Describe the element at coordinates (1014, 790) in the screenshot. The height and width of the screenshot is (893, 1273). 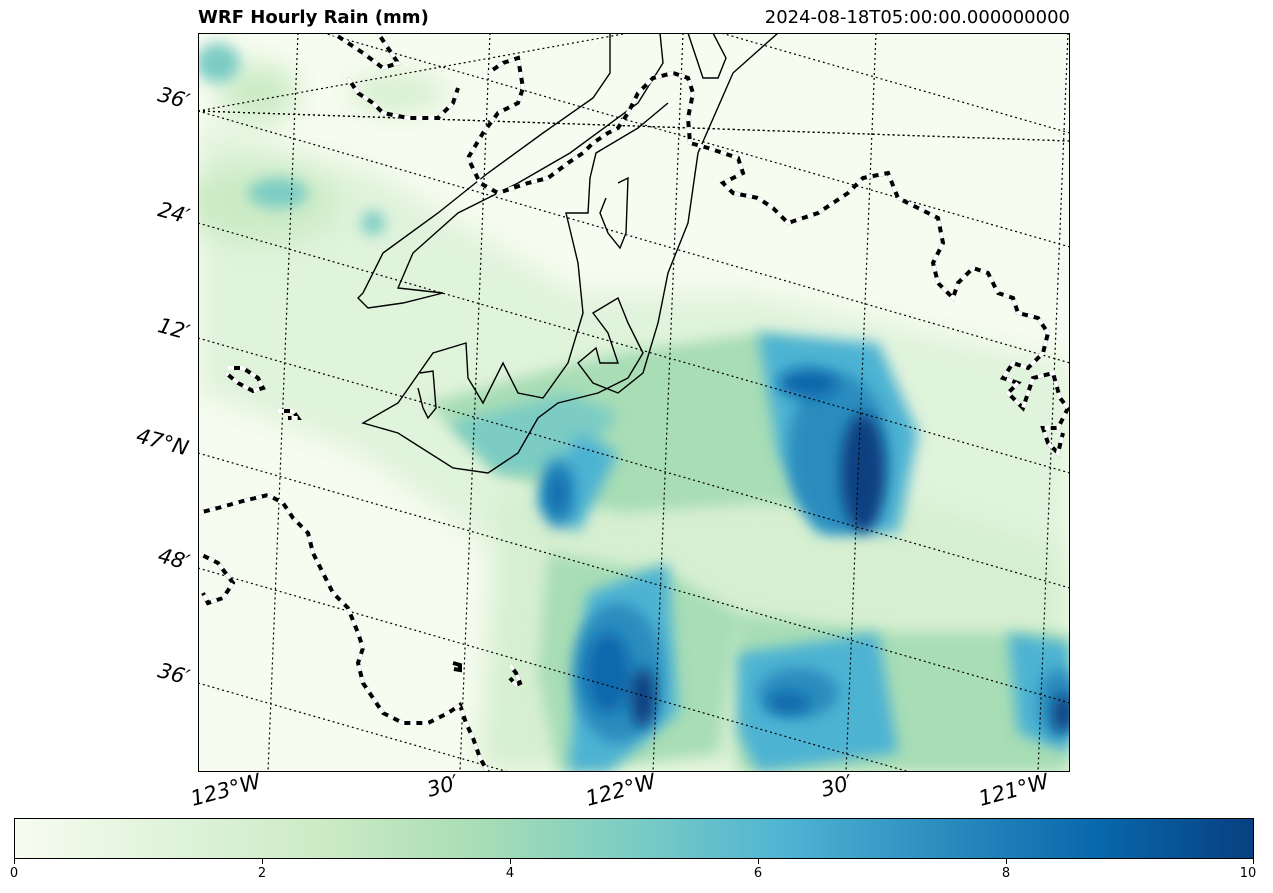
I see `lon-label: 121°W` at that location.